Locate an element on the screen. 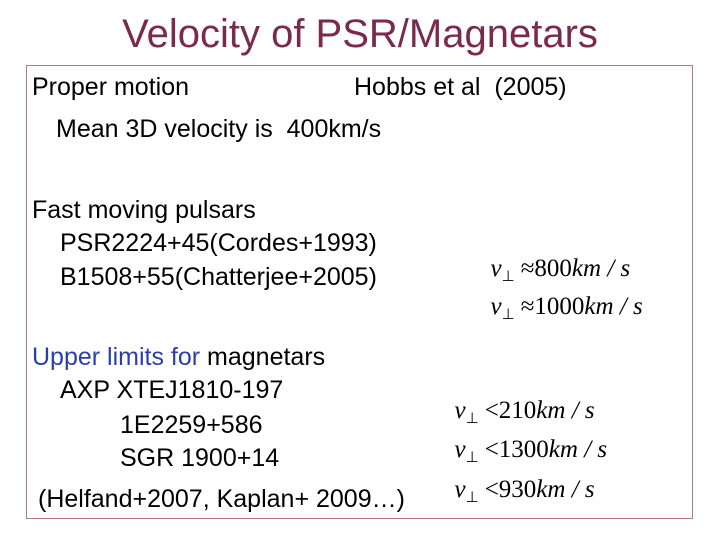 The width and height of the screenshot is (720, 540). magnetar-velocity-formula: v⊥ <1300km / s is located at coordinates (531, 451).